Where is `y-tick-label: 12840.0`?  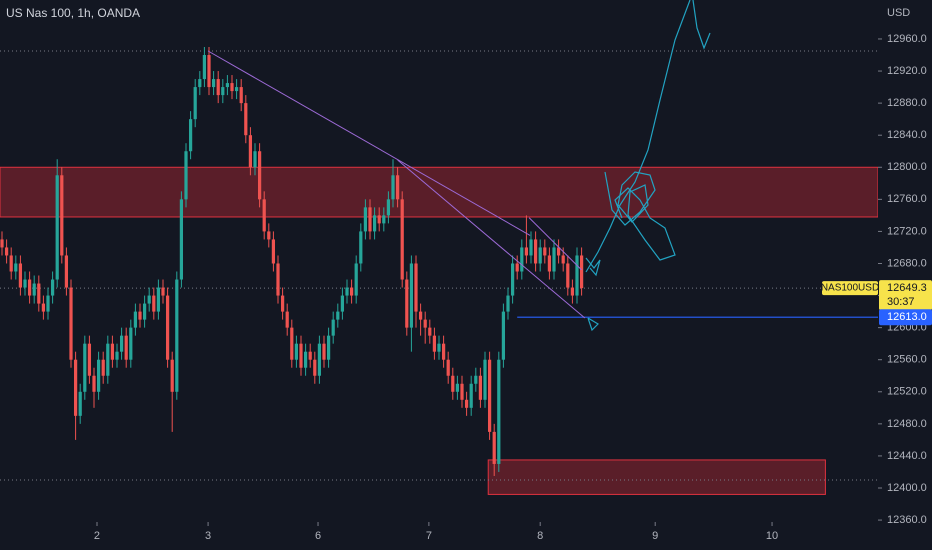 y-tick-label: 12840.0 is located at coordinates (907, 135).